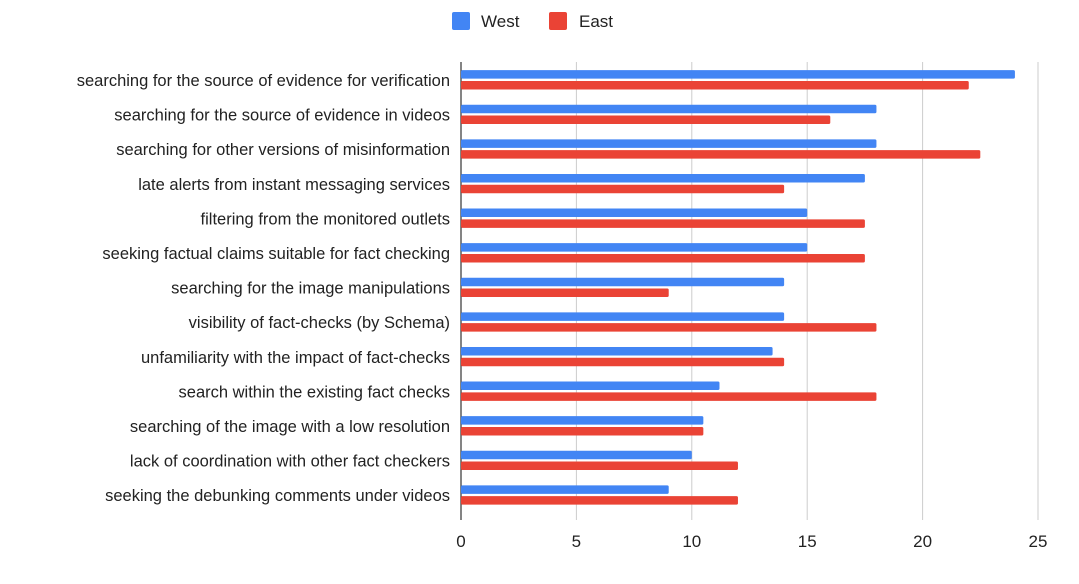 The width and height of the screenshot is (1079, 584). Describe the element at coordinates (325, 219) in the screenshot. I see `category-label: filtering from the monitored outlets` at that location.